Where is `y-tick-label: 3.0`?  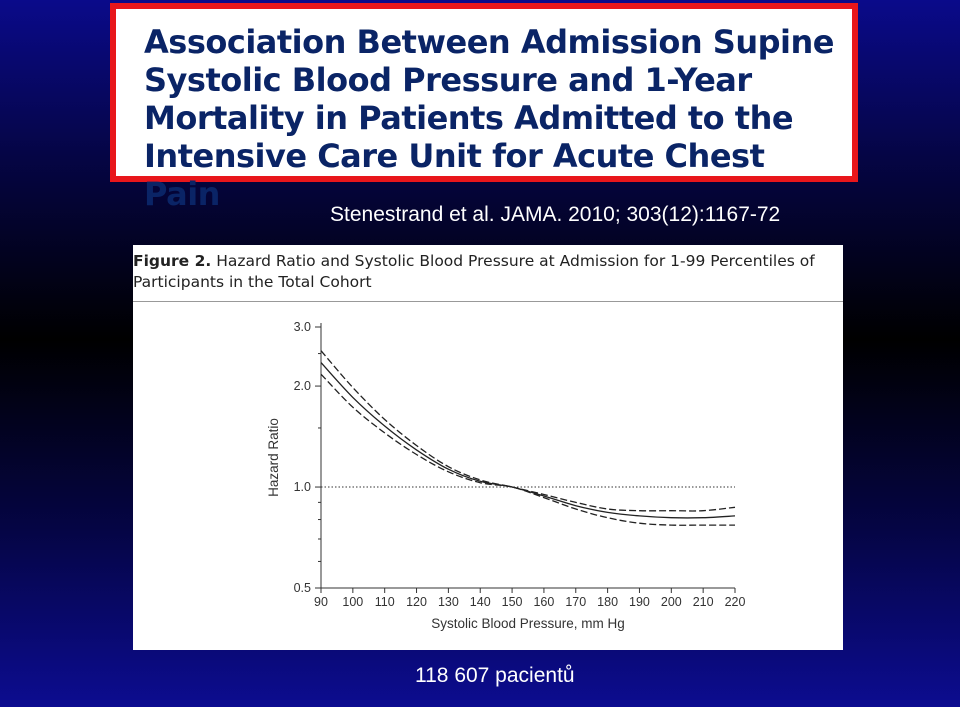
y-tick-label: 3.0 is located at coordinates (302, 327).